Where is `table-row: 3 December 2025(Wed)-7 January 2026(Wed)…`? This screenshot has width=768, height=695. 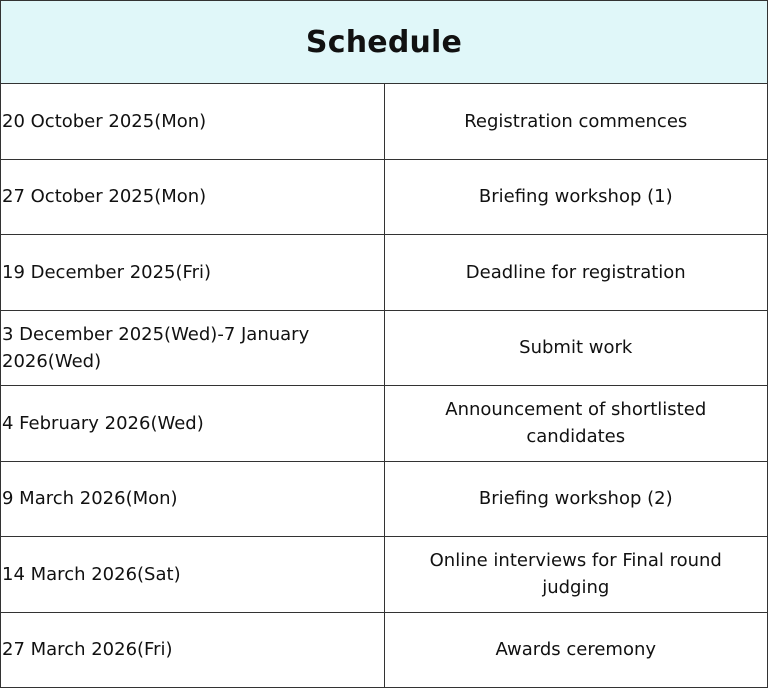
table-row: 3 December 2025(Wed)-7 January 2026(Wed)… is located at coordinates (384, 347).